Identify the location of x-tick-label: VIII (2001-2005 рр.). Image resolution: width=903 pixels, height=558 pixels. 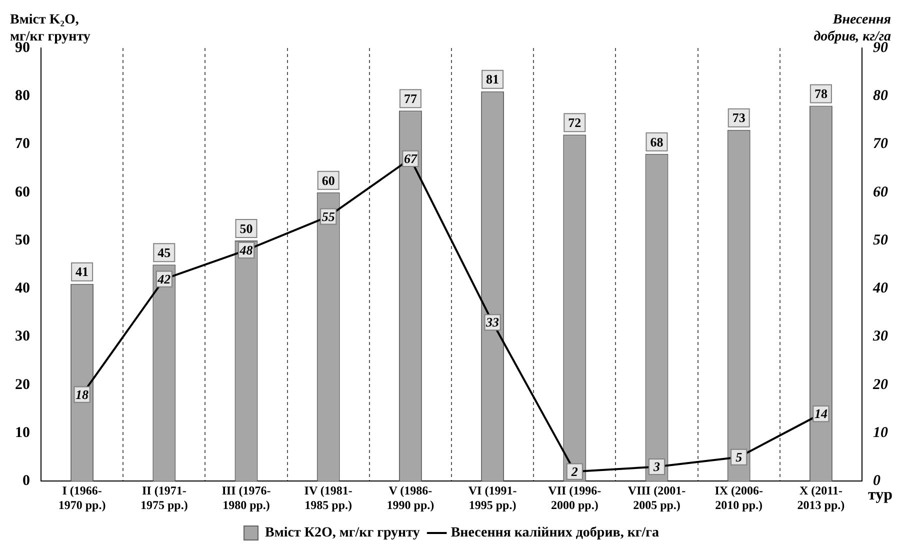
(657, 497).